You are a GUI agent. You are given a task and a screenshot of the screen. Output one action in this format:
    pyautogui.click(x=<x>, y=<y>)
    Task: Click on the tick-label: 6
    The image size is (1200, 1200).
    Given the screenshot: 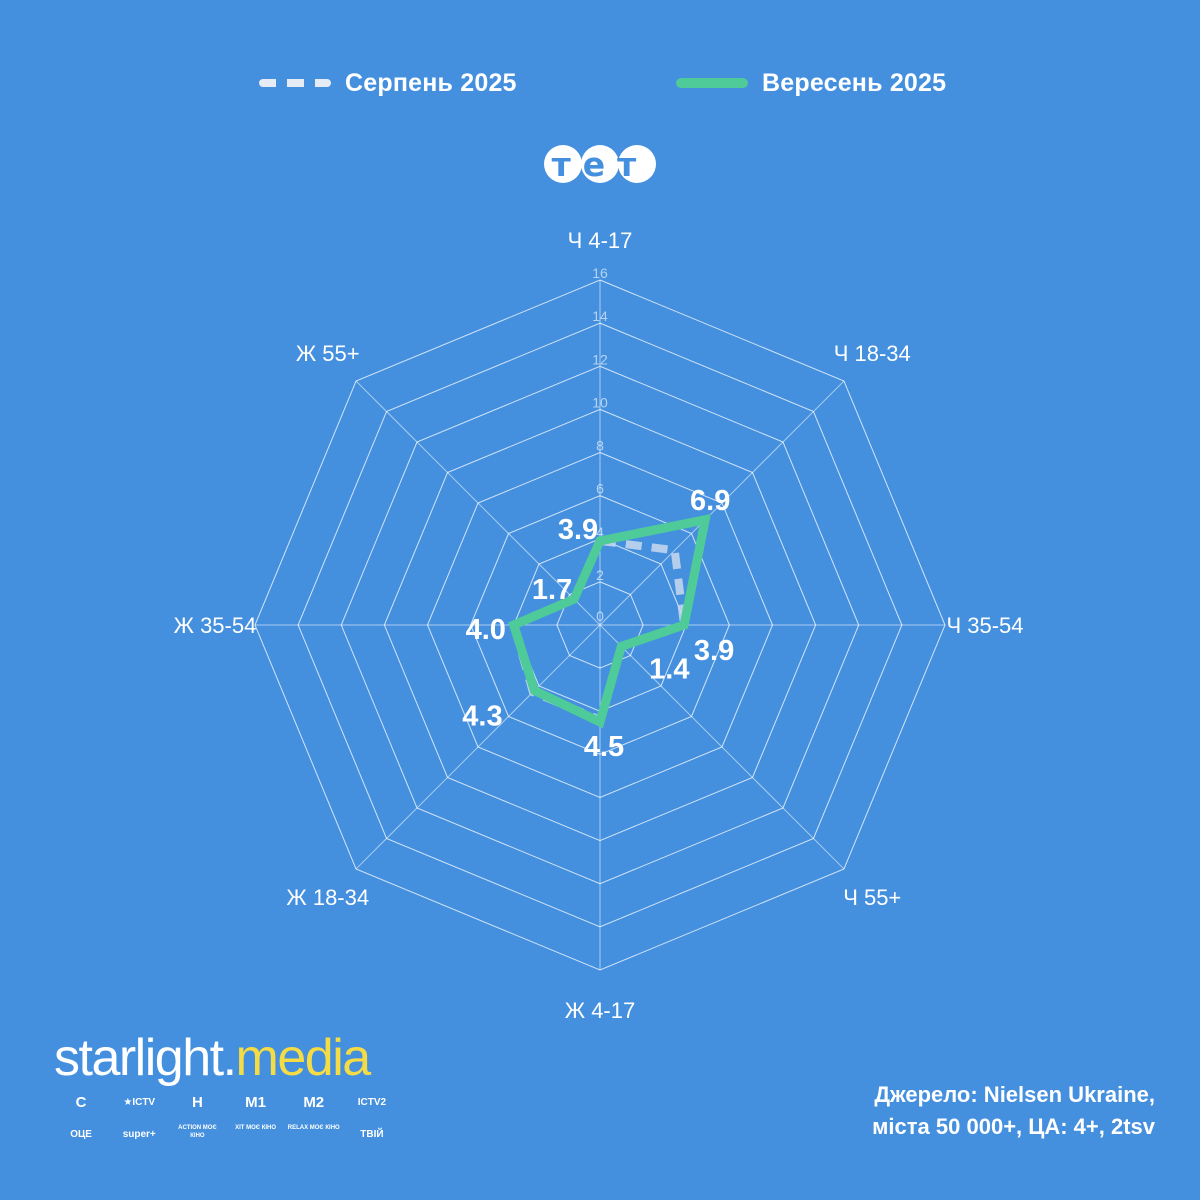 What is the action you would take?
    pyautogui.click(x=600, y=489)
    